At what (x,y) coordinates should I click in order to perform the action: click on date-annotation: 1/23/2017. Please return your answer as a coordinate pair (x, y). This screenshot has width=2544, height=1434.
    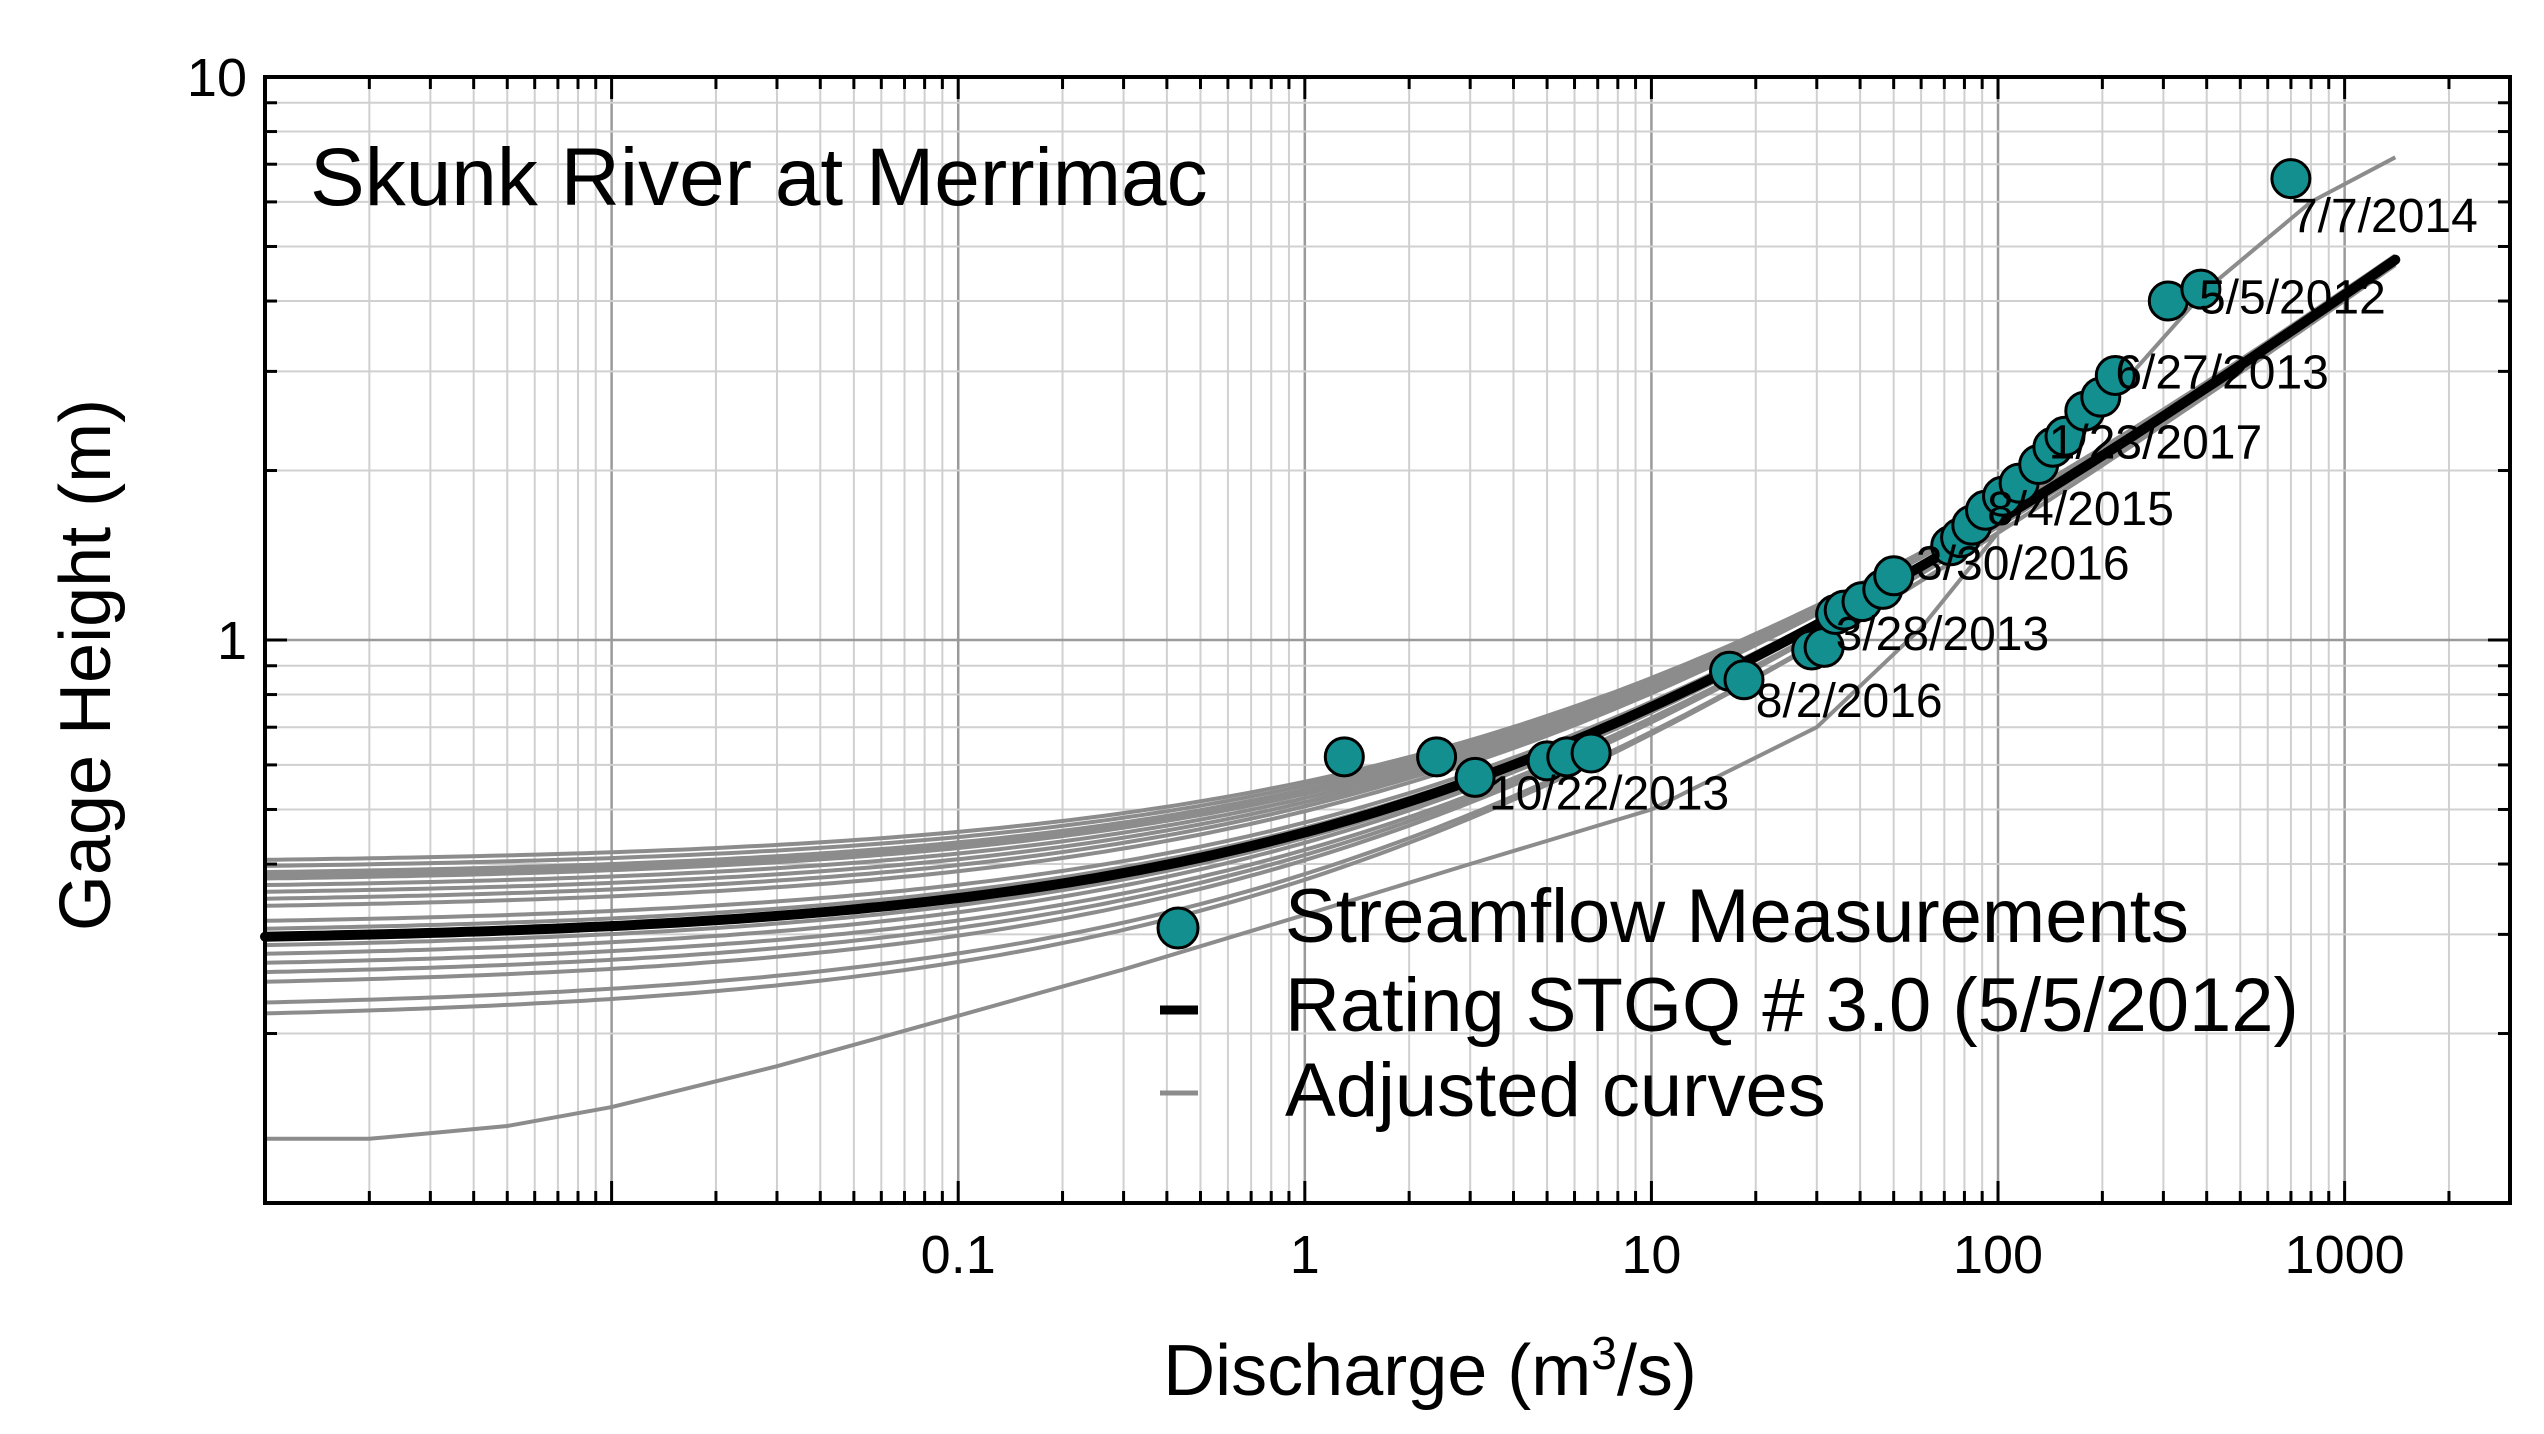
    Looking at the image, I should click on (2156, 443).